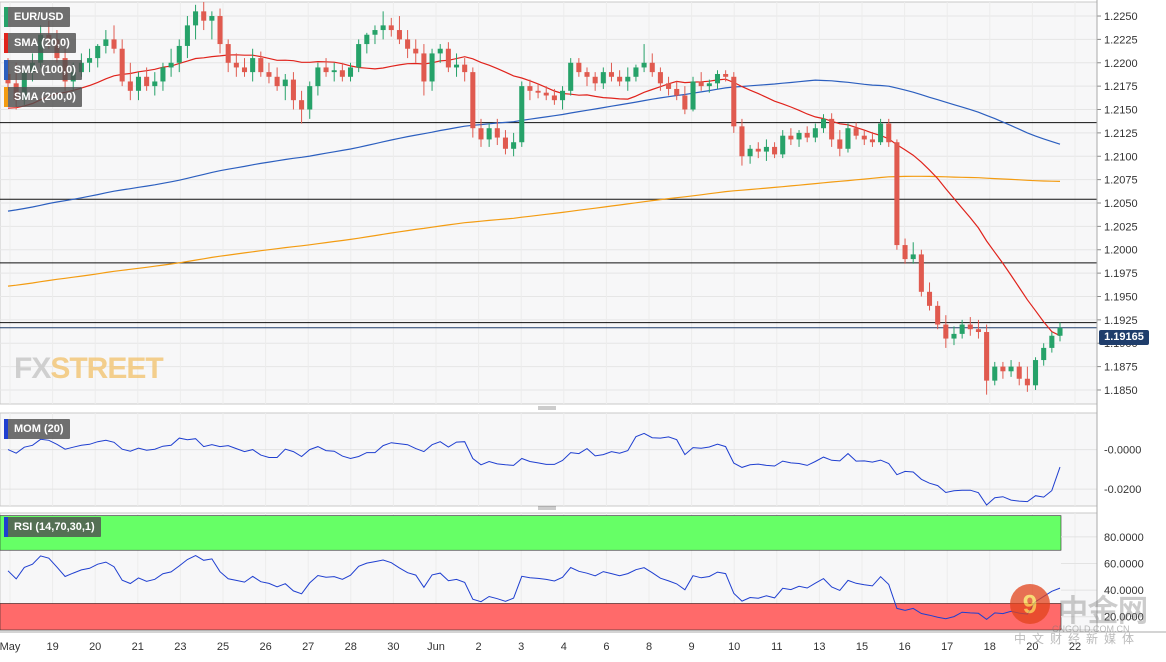  I want to click on rsi-tick-label: 40.0000, so click(1124, 591).